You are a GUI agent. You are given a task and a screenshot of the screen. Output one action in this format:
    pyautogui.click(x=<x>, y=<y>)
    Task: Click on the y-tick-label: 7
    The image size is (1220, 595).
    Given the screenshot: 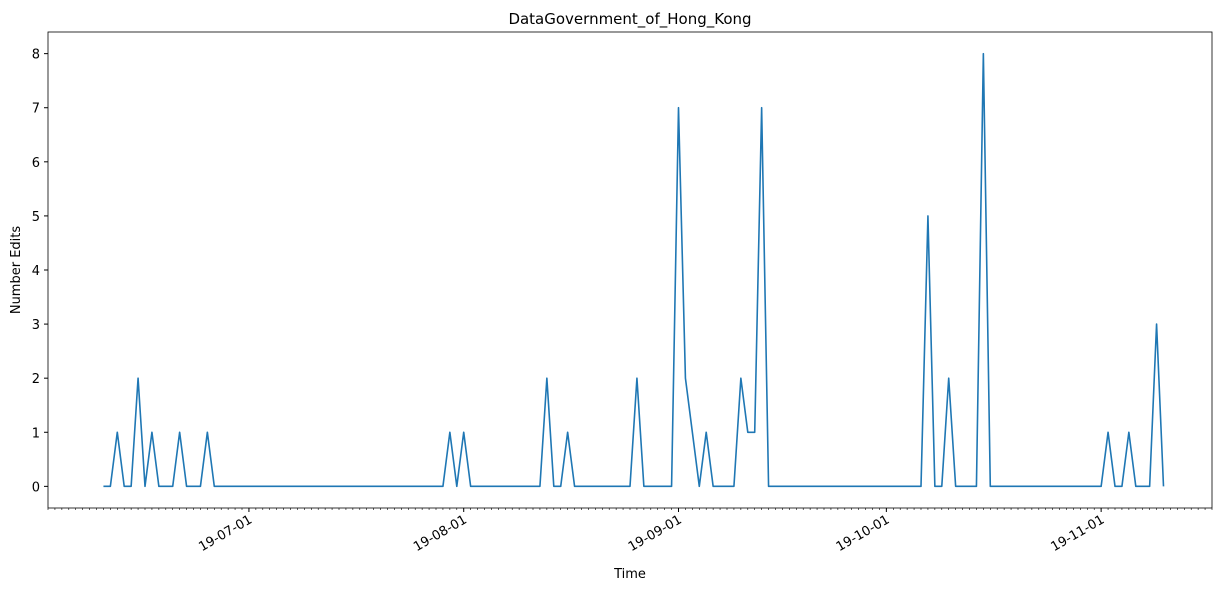 What is the action you would take?
    pyautogui.click(x=36, y=109)
    